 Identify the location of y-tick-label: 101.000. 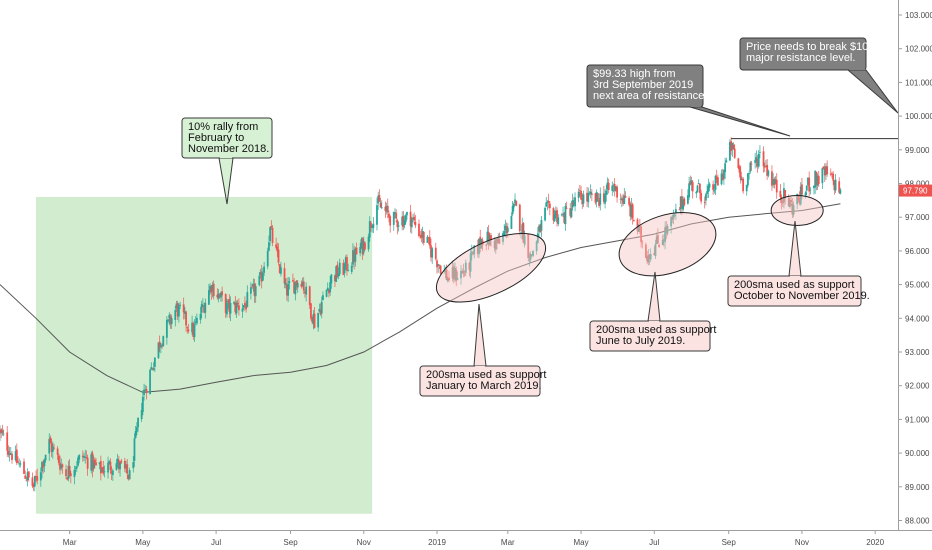
(918, 82).